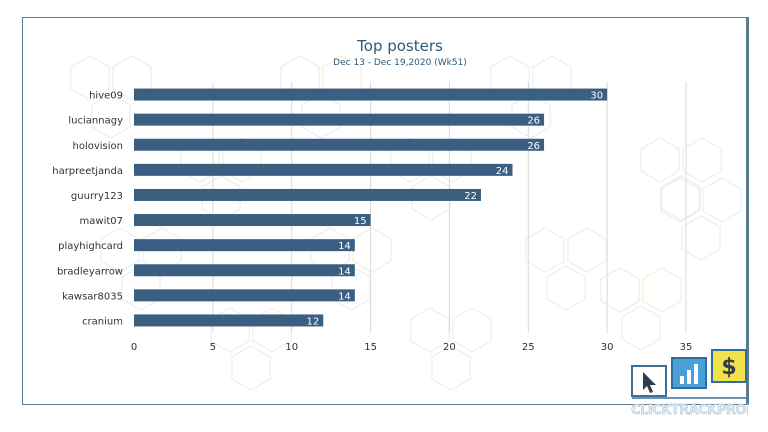 The height and width of the screenshot is (432, 768). I want to click on dollar-icon-box, so click(729, 366).